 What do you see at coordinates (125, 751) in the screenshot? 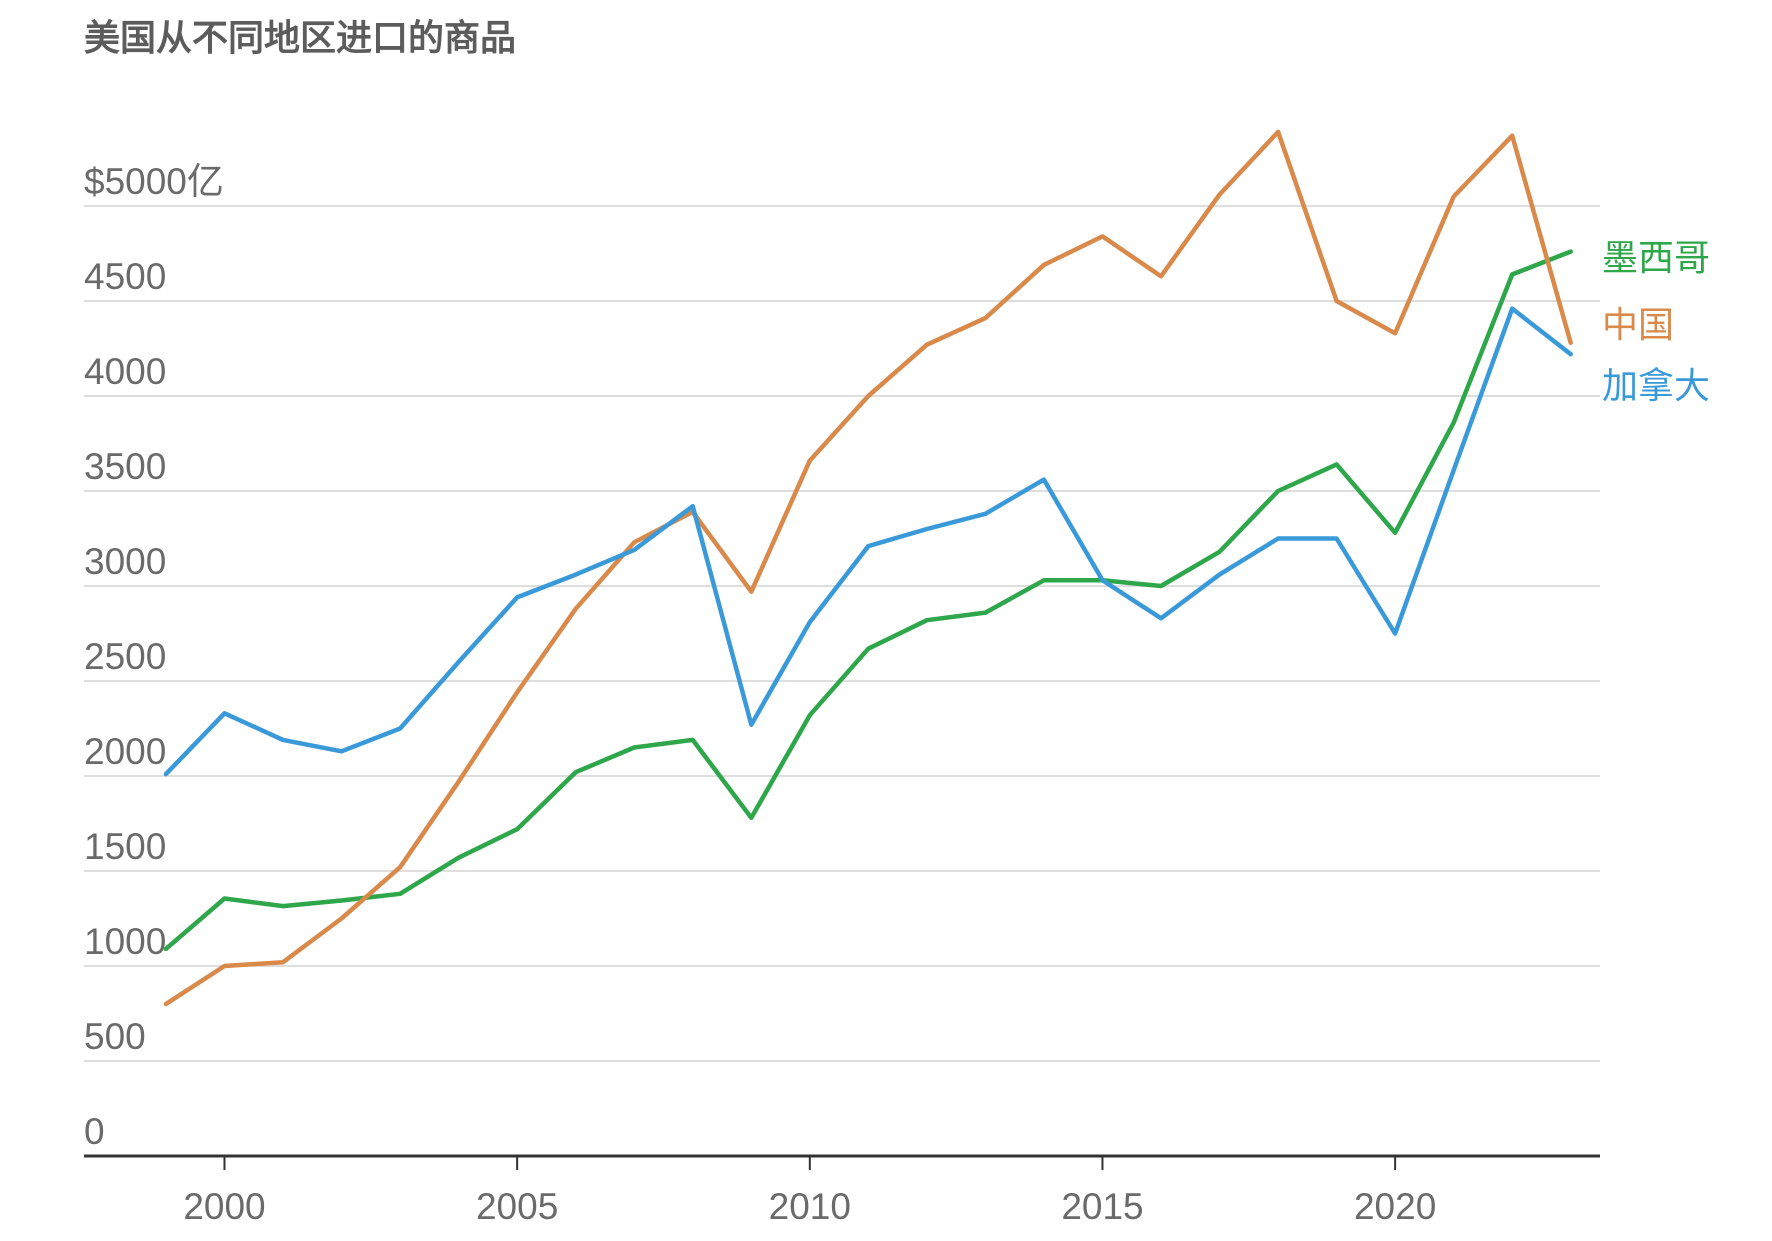
I see `y-tick-label: 2000` at bounding box center [125, 751].